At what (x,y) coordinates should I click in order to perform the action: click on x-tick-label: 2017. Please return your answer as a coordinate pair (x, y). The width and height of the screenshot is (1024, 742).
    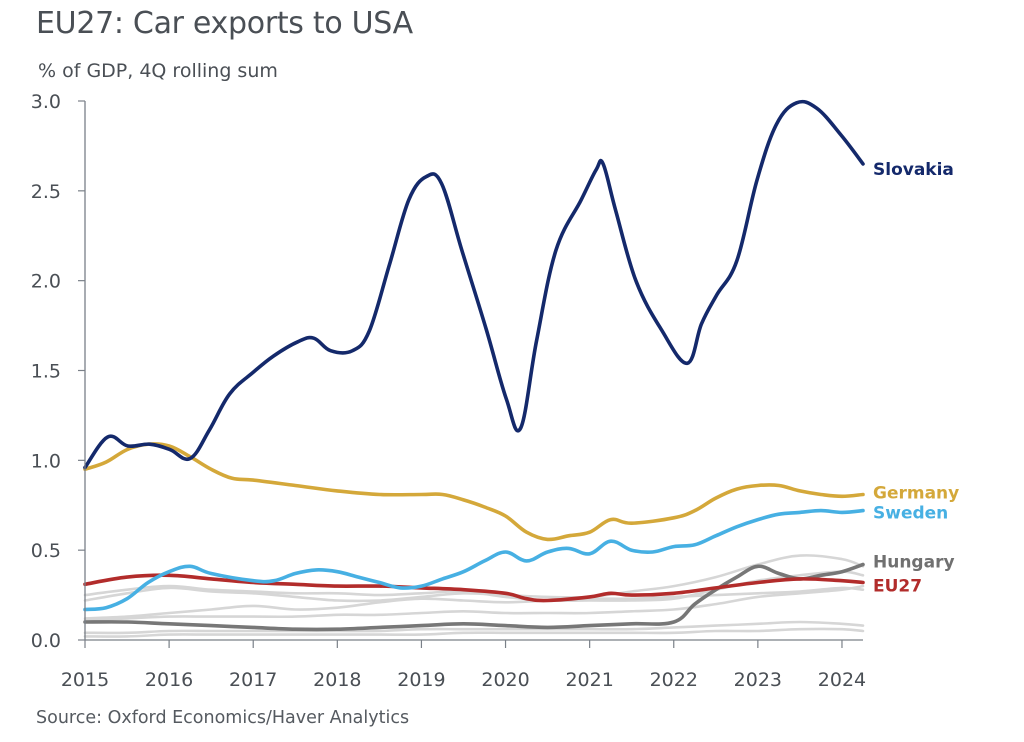
    Looking at the image, I should click on (253, 680).